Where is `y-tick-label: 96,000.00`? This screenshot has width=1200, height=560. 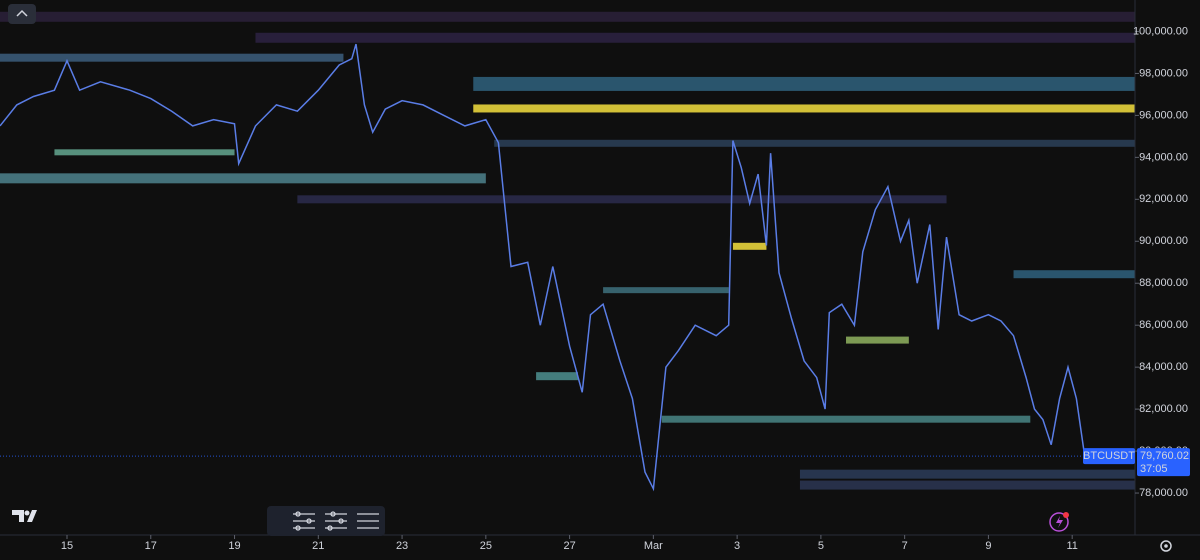 y-tick-label: 96,000.00 is located at coordinates (1163, 115).